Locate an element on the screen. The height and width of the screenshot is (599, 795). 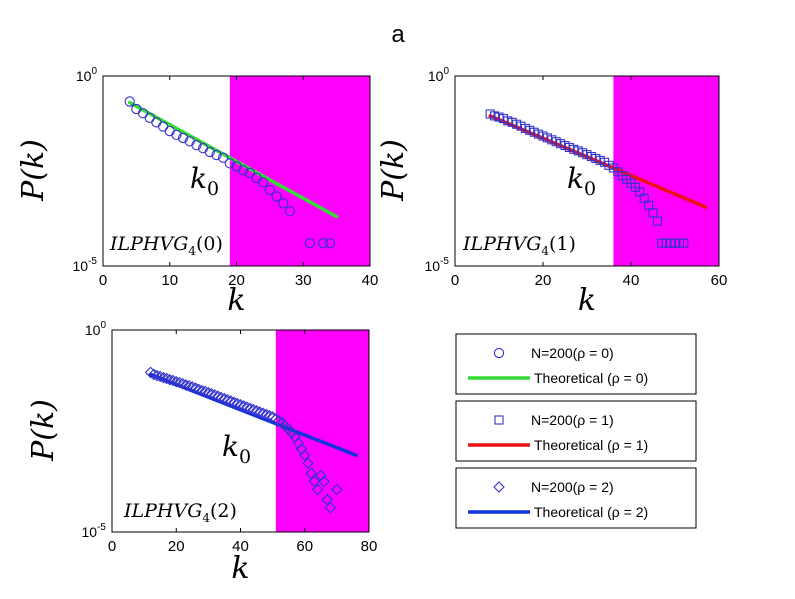
legend-box-0: N=200(ρ = 0) Theoretical (ρ = 0) is located at coordinates (576, 364).